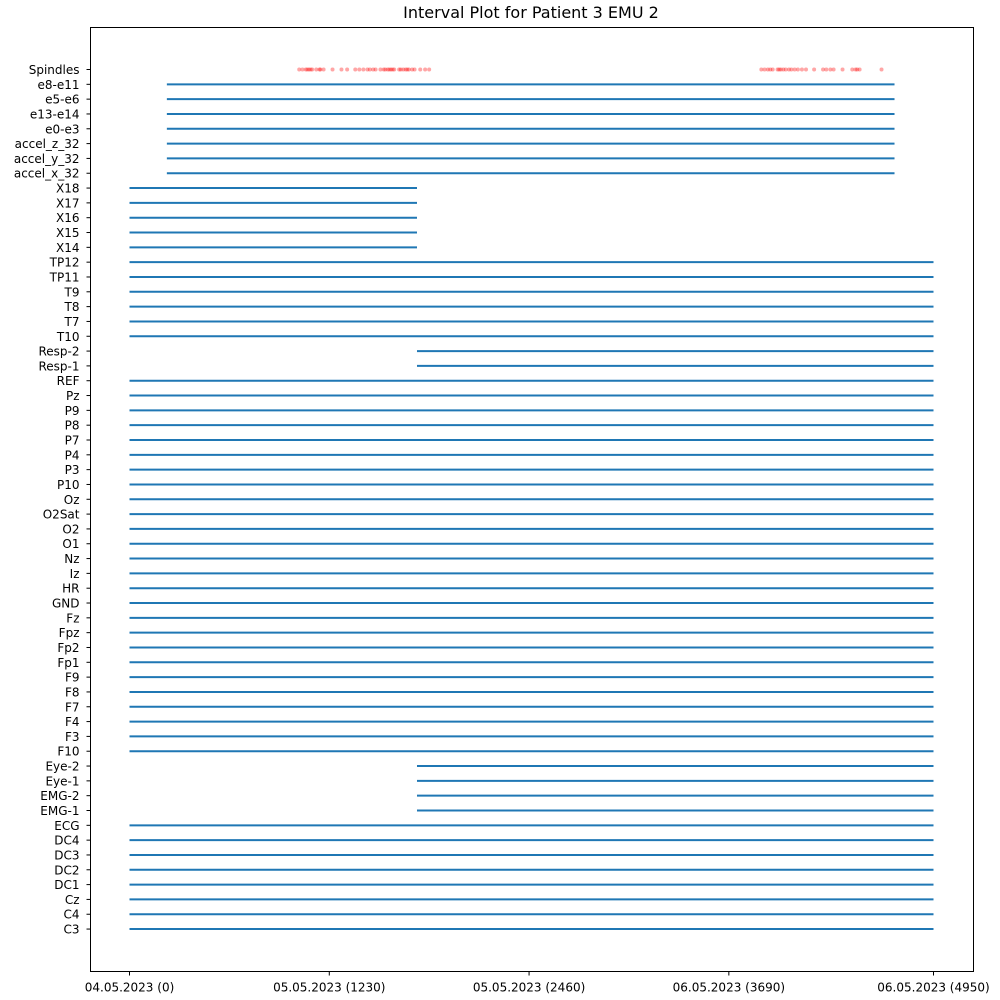 The width and height of the screenshot is (1000, 1000). I want to click on y-label-x16: X16, so click(68, 218).